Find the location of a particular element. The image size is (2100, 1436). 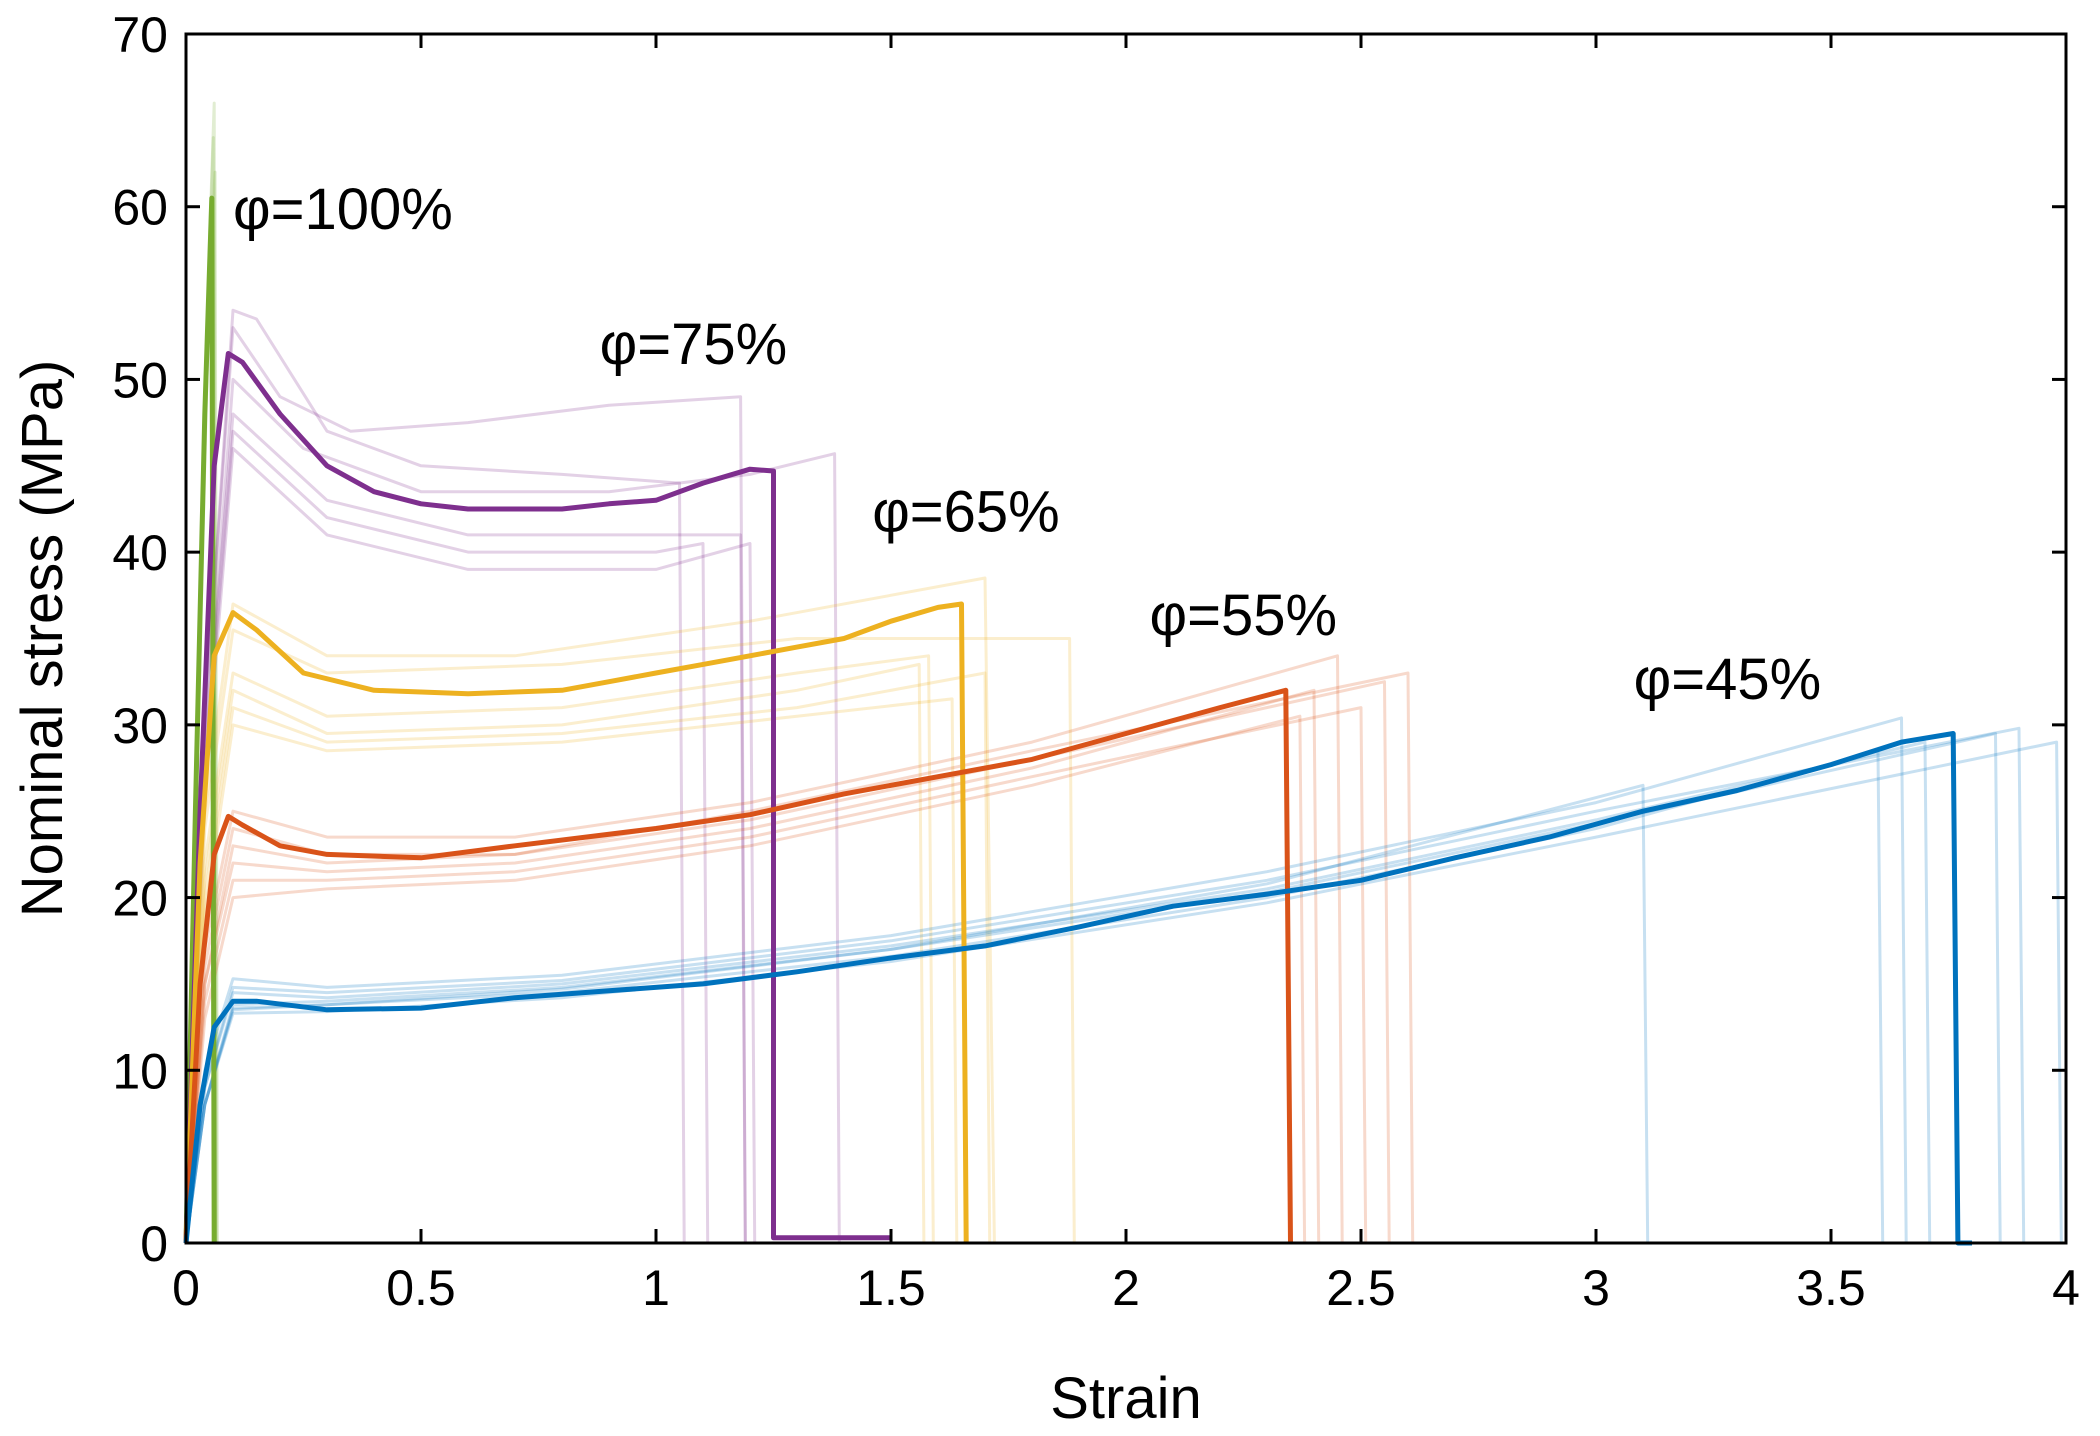

y-tick-label: 20 is located at coordinates (140, 899).